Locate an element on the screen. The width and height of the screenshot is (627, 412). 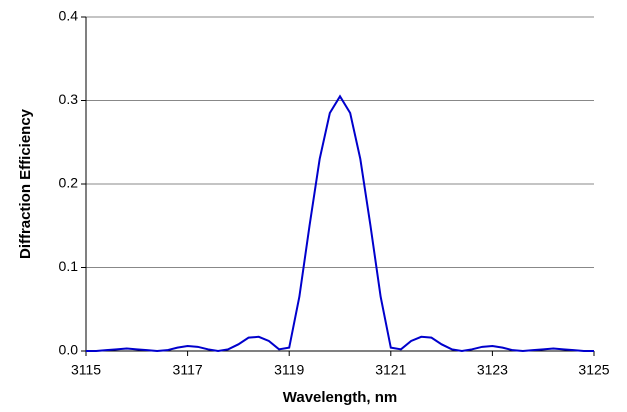
x-tick-label: 3115 is located at coordinates (86, 370).